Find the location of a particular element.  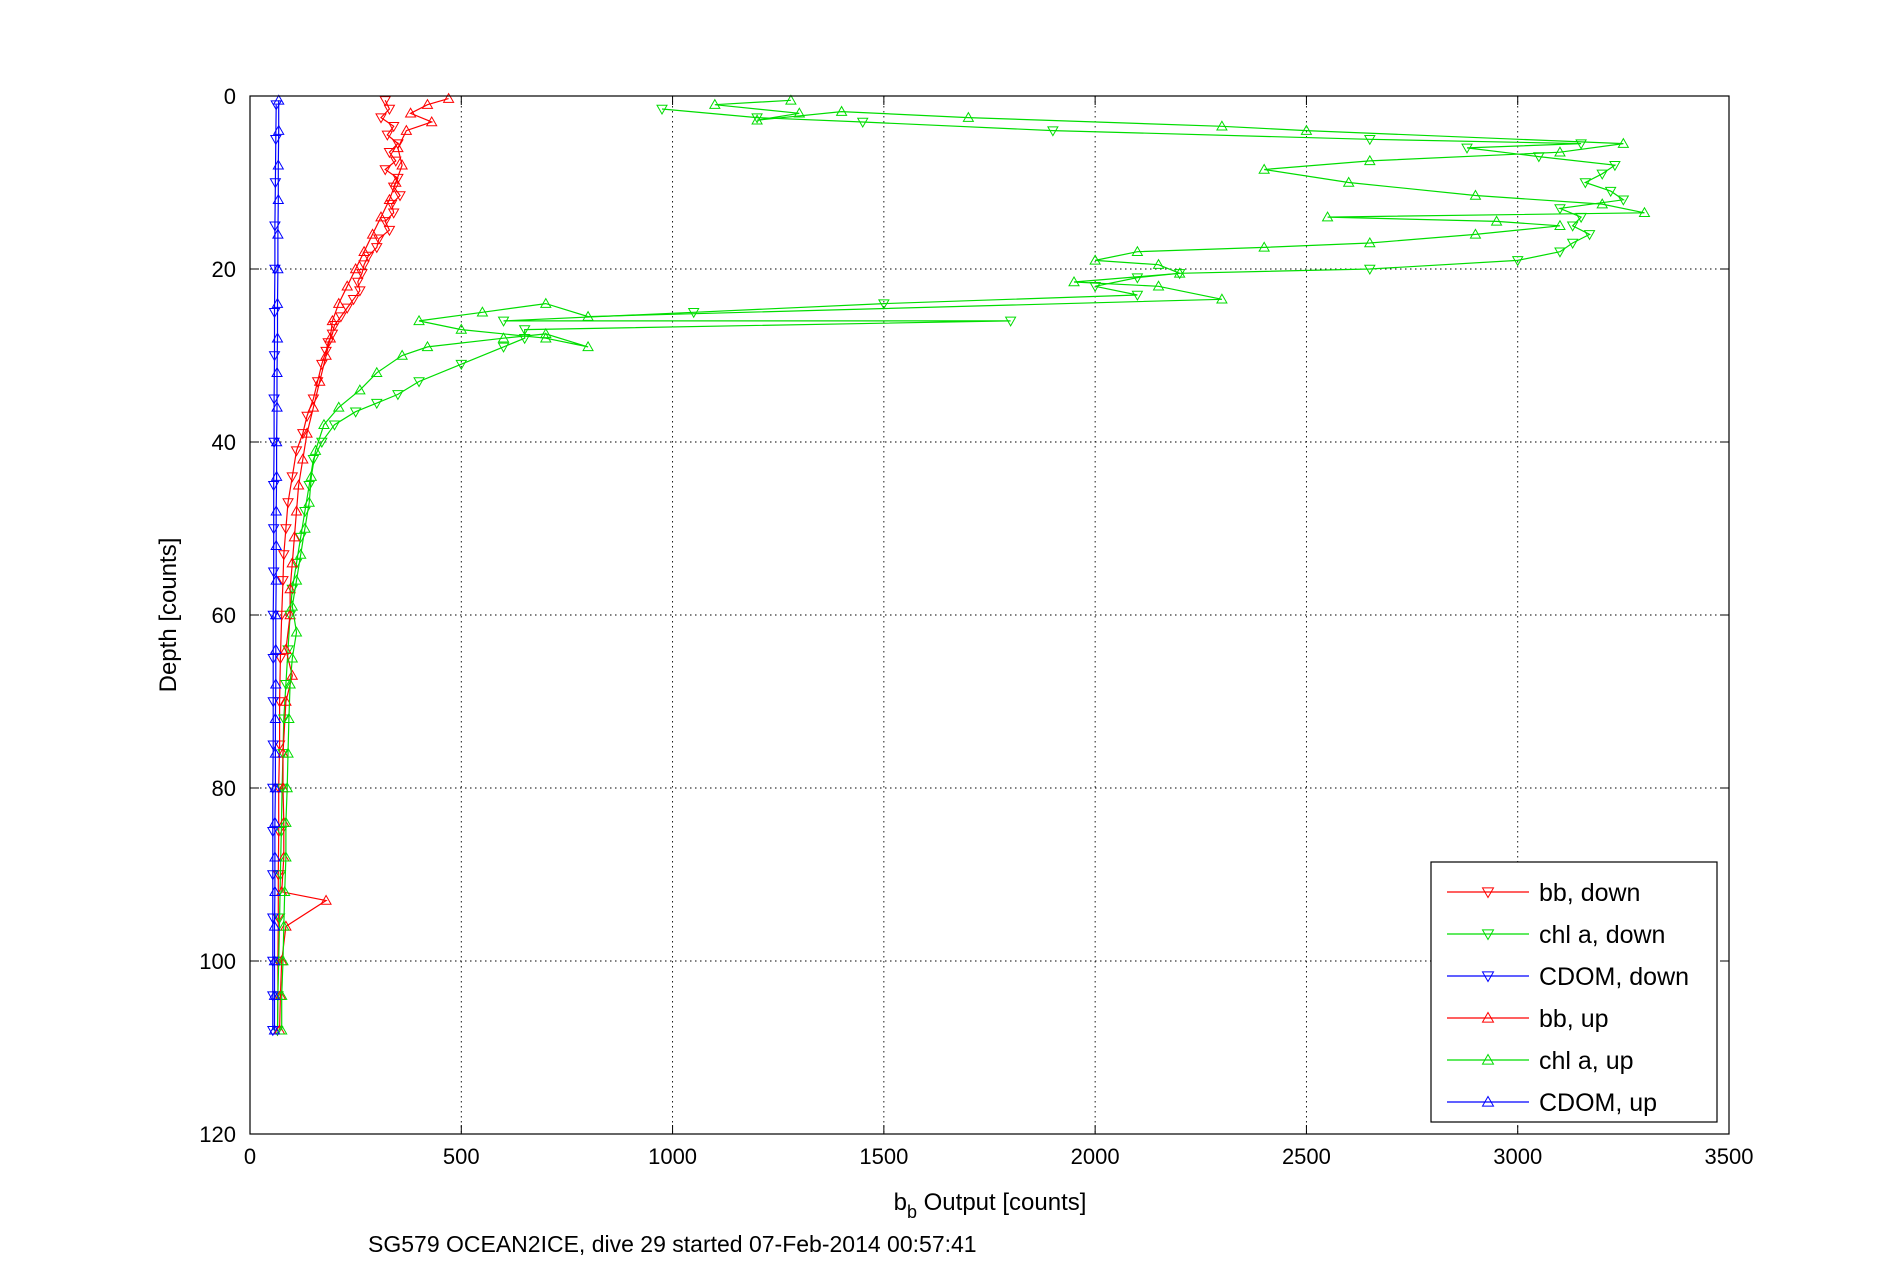

x-axis-label-rest: Output [counts] is located at coordinates (1001, 1202).